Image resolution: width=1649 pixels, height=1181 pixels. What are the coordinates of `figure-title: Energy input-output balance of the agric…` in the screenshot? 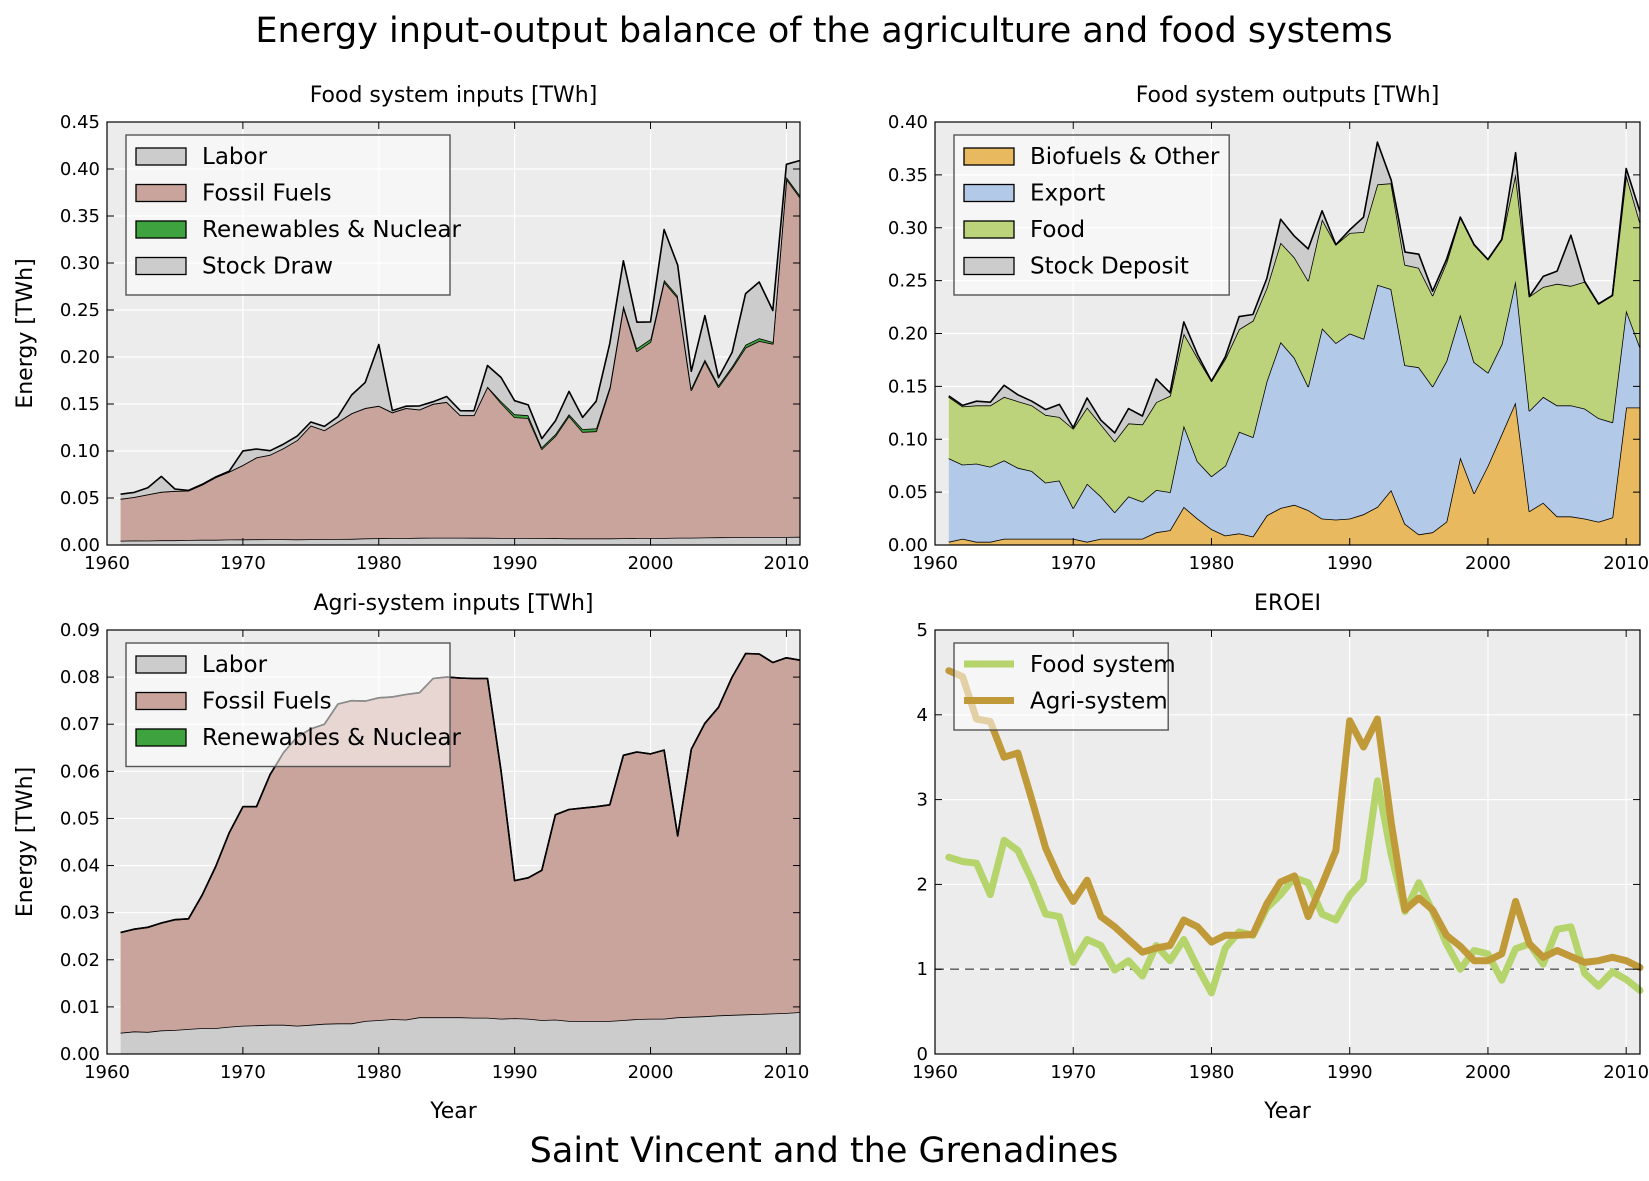 It's located at (823, 31).